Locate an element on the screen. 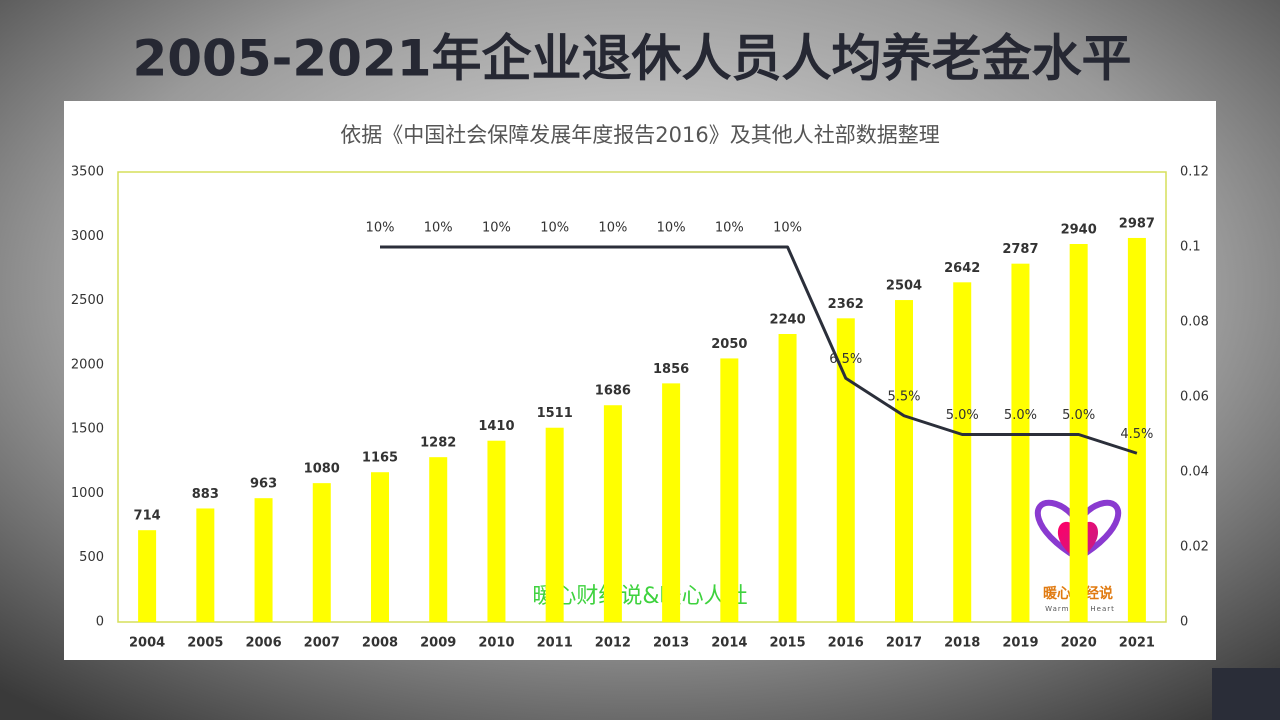 The width and height of the screenshot is (1280, 724). bar-value-label: 1686 is located at coordinates (613, 391).